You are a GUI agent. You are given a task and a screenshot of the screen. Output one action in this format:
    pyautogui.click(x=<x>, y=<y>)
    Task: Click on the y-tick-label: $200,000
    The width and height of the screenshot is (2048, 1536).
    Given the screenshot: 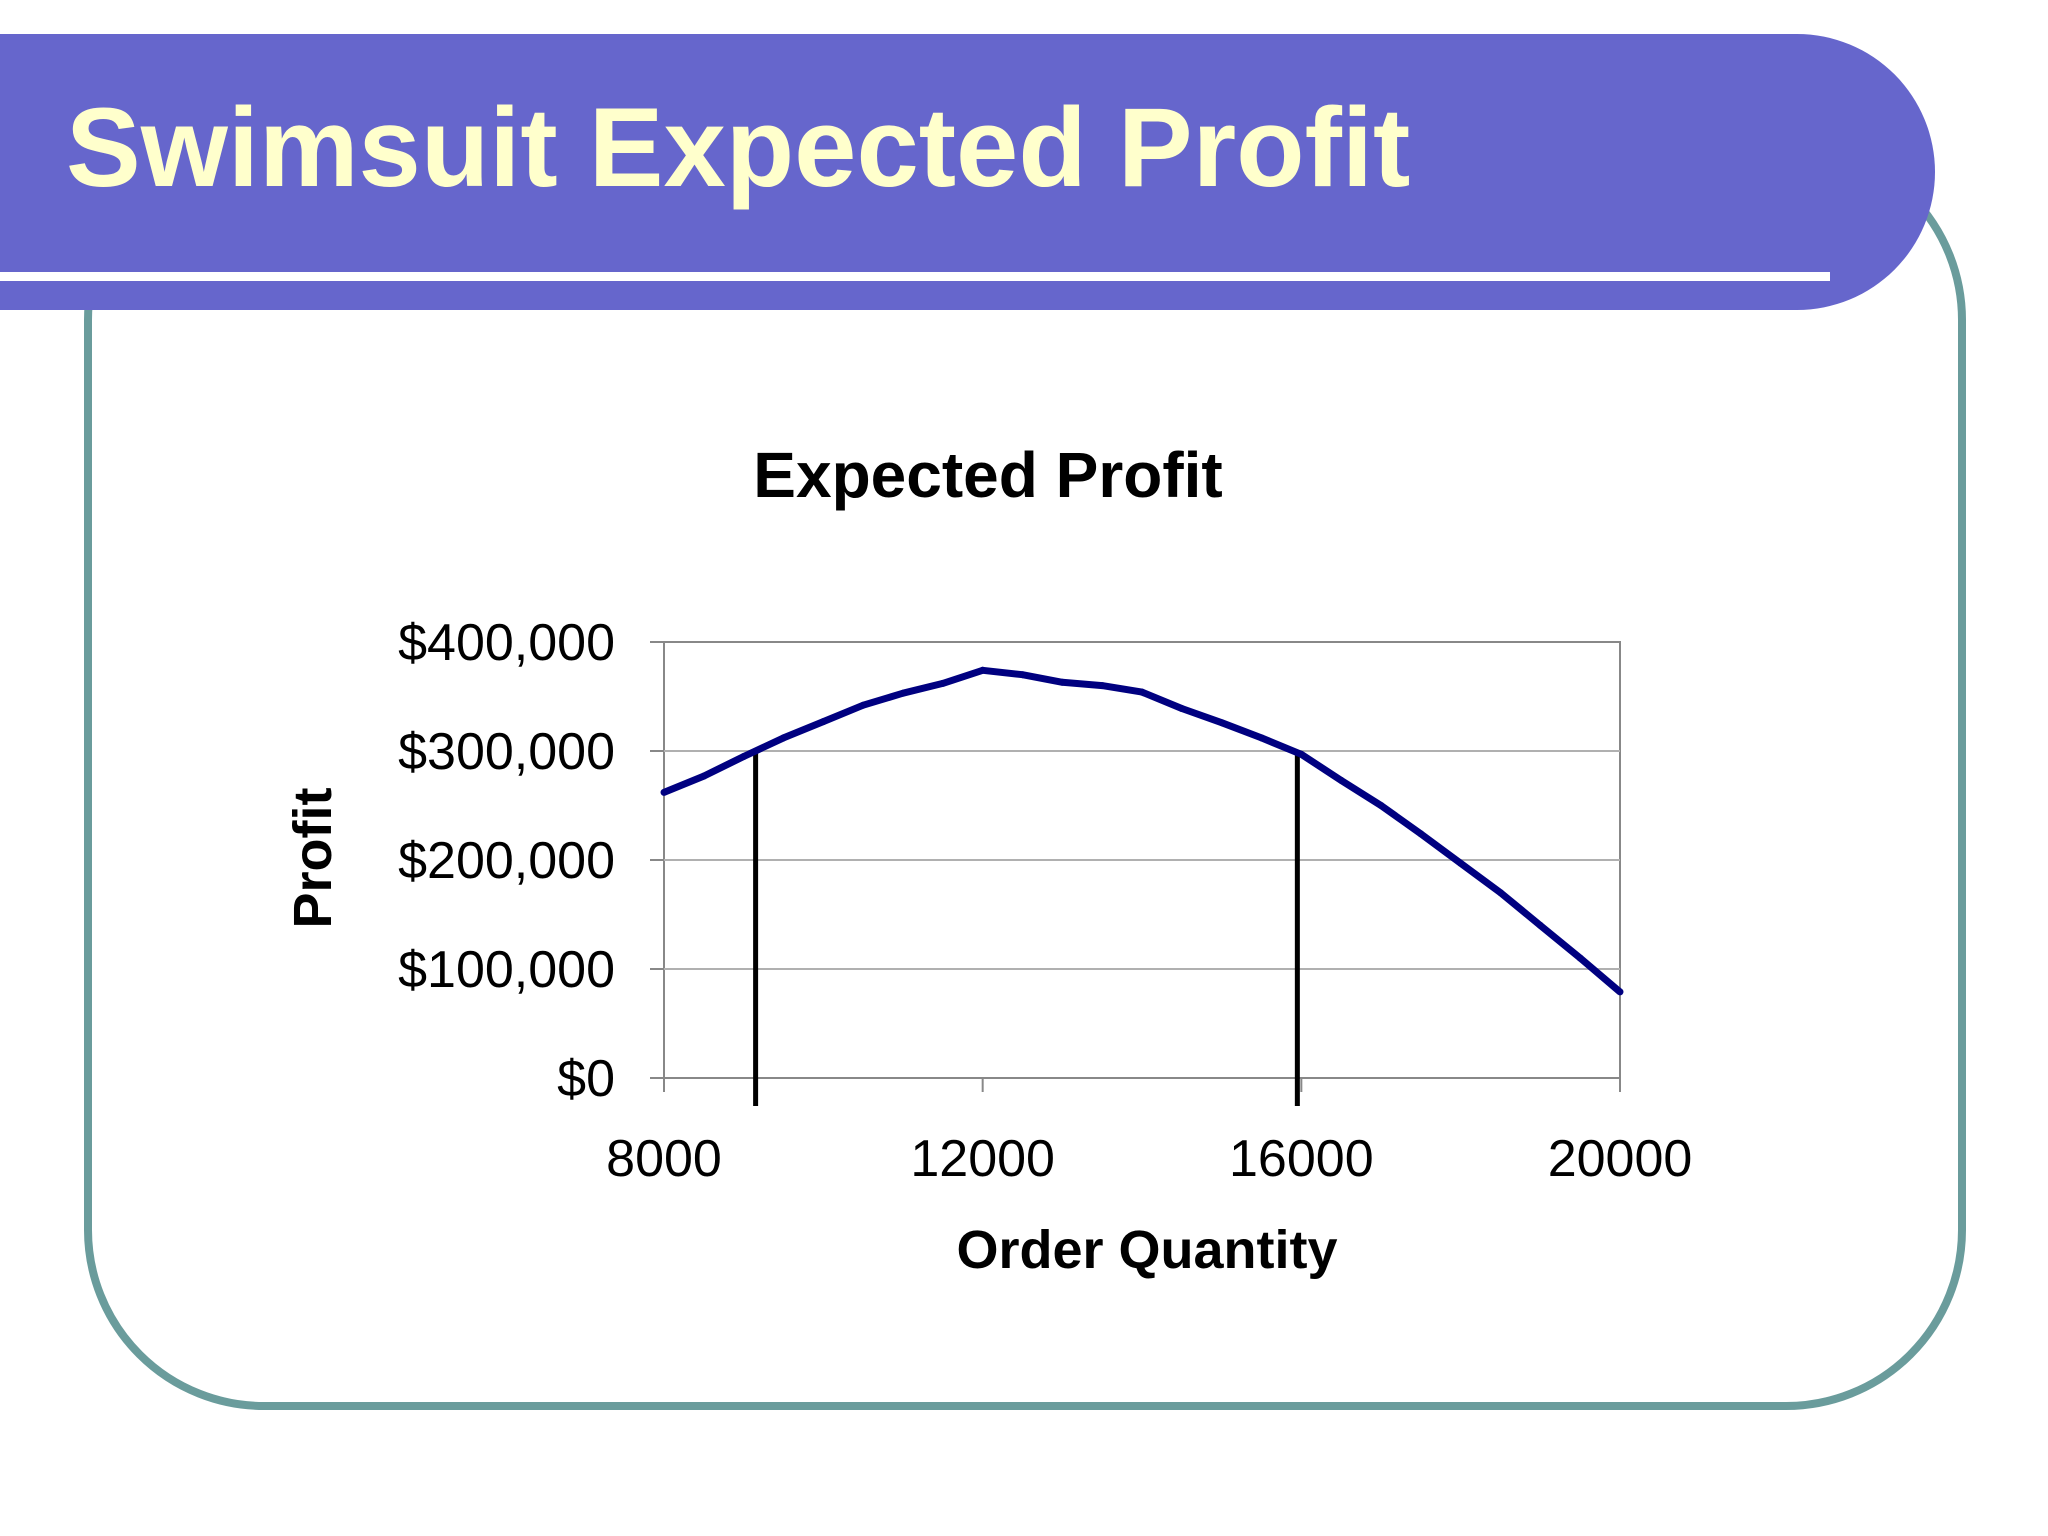 What is the action you would take?
    pyautogui.click(x=506, y=861)
    